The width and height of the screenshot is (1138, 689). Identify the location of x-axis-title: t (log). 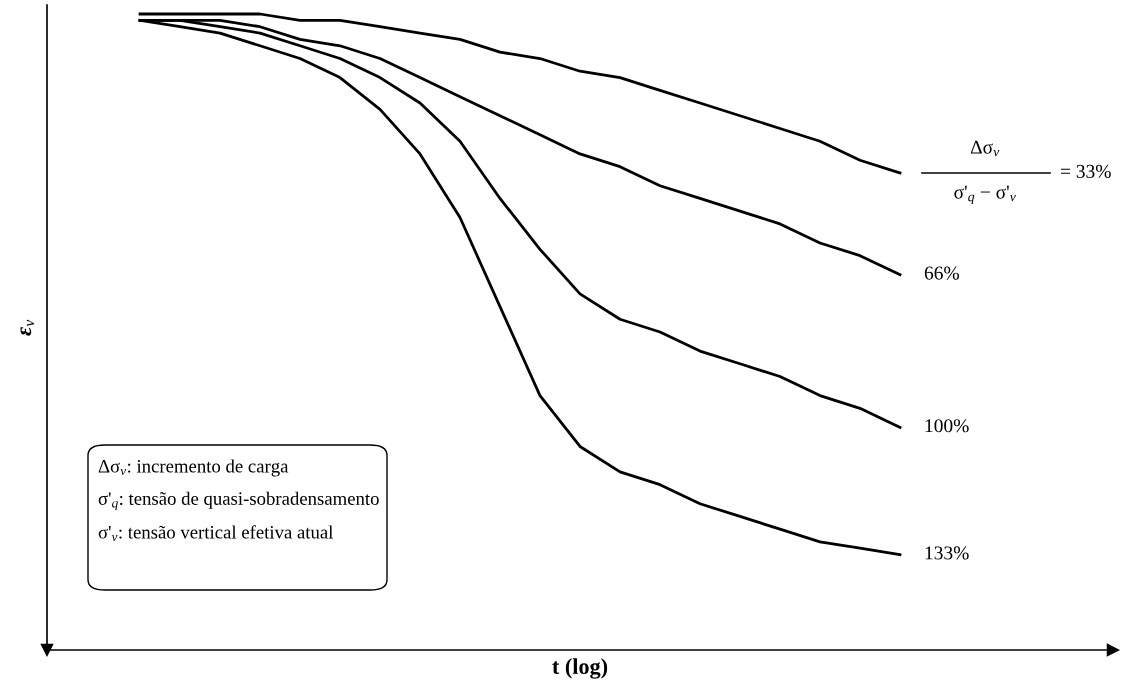
(580, 668).